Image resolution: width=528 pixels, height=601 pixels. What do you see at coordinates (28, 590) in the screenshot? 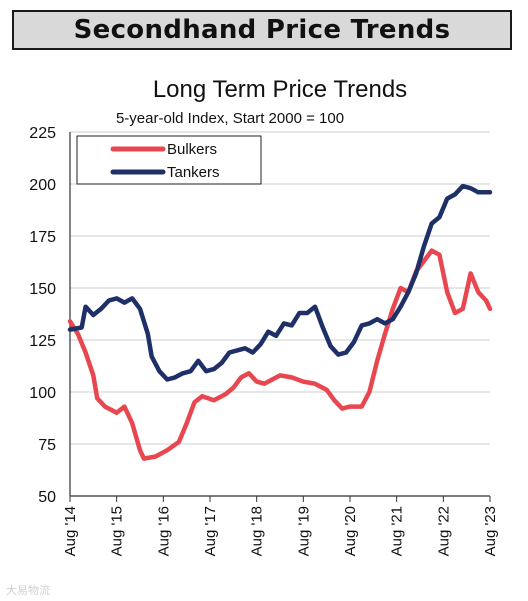
I see `watermark-text: 大易物流` at bounding box center [28, 590].